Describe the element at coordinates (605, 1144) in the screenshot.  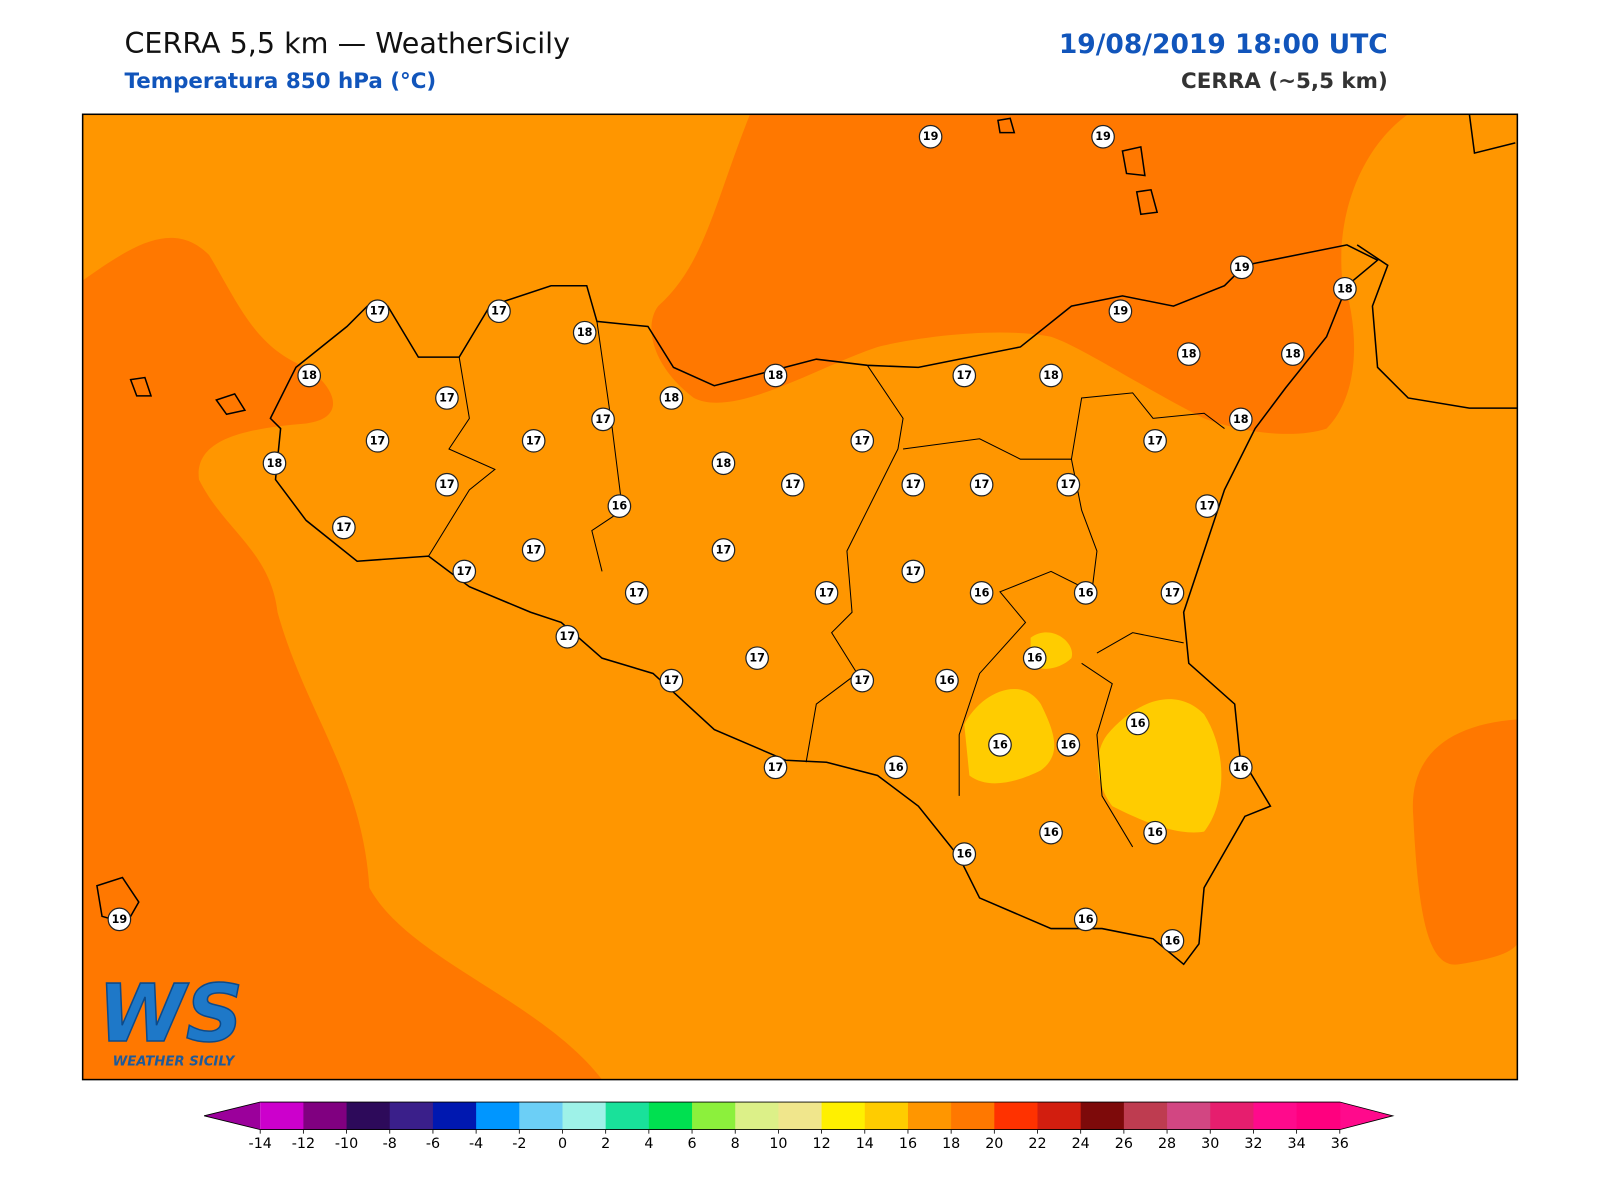
I see `colorbar-tick-label: 2` at that location.